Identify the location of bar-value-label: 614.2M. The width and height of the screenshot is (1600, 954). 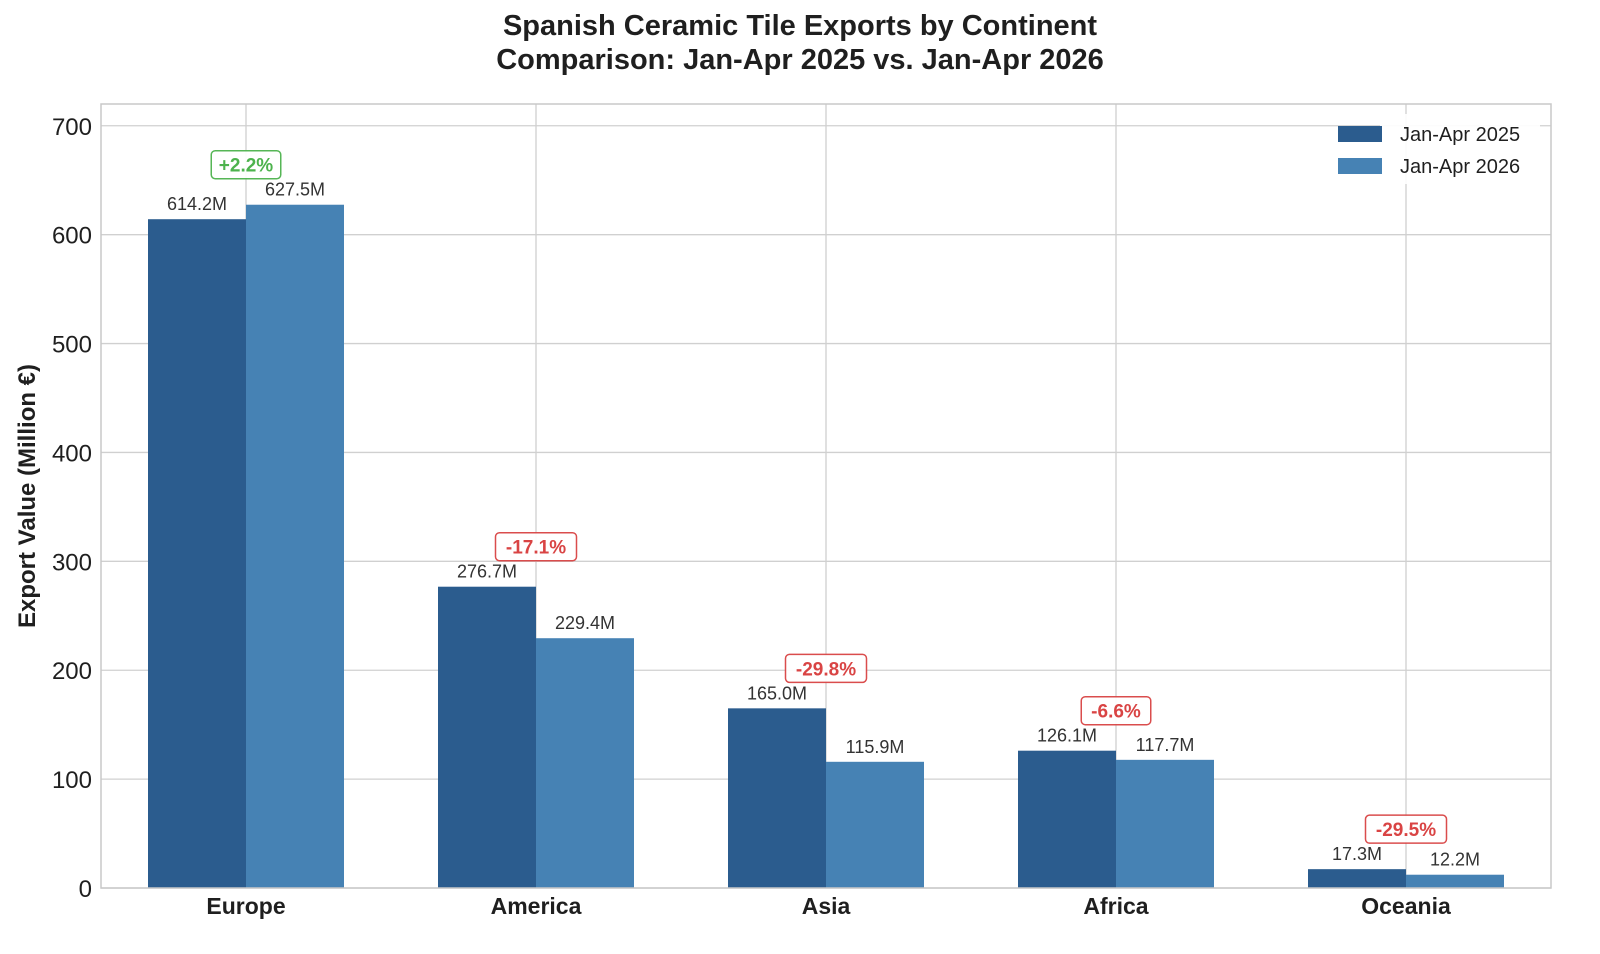
(197, 204).